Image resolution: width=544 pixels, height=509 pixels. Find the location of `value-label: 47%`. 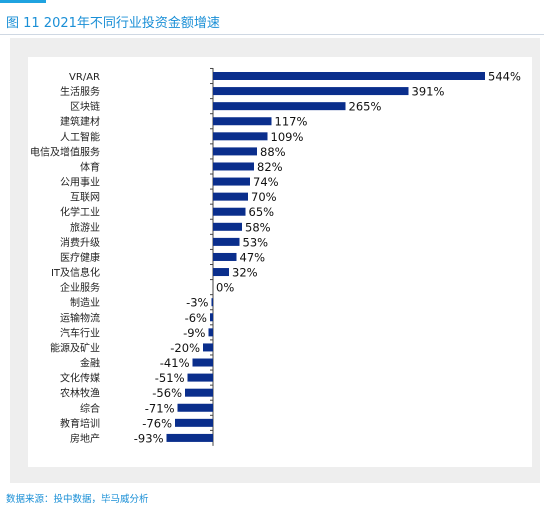

value-label: 47% is located at coordinates (253, 257).